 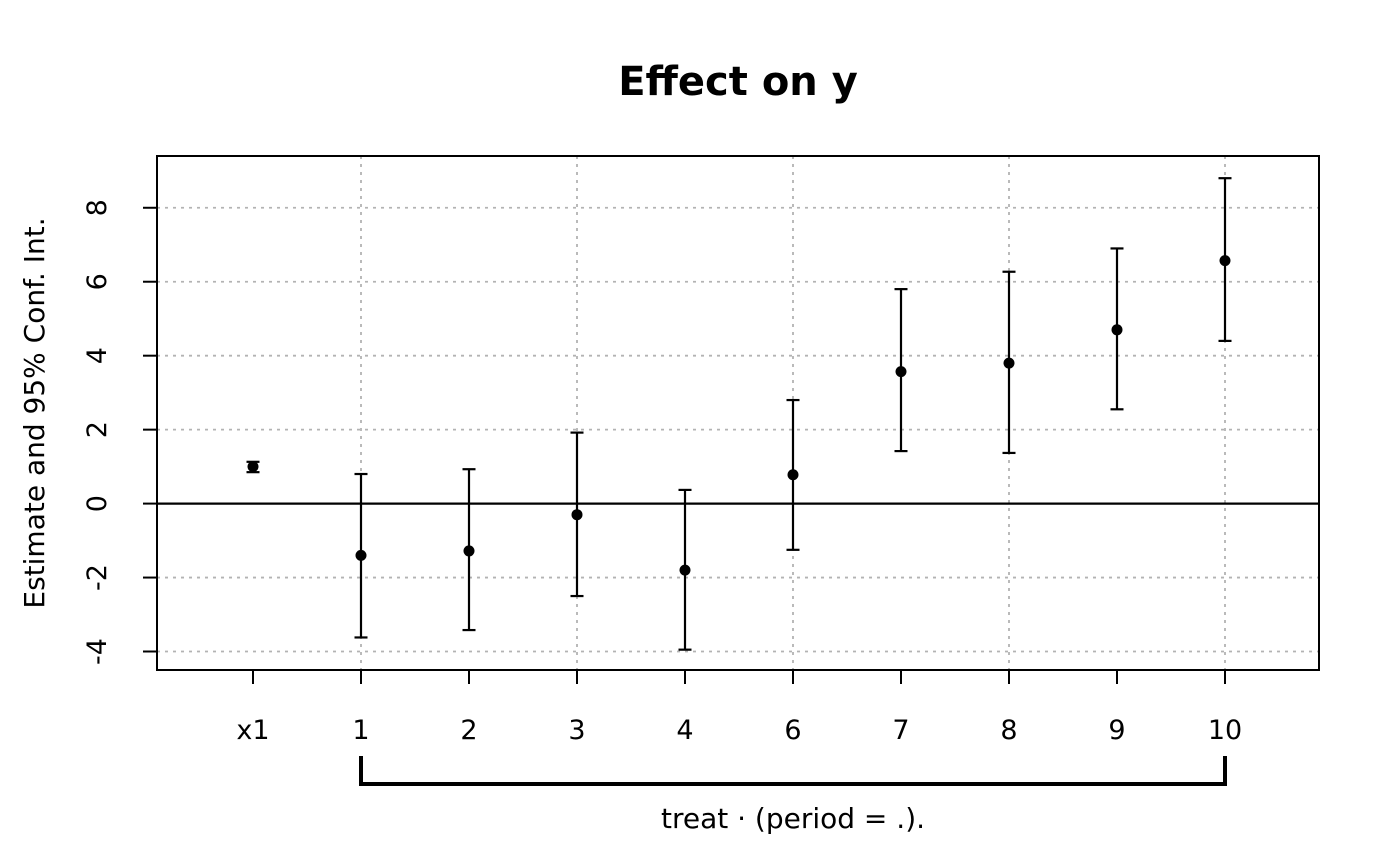 I want to click on x-tick-label: 2, so click(x=468, y=730).